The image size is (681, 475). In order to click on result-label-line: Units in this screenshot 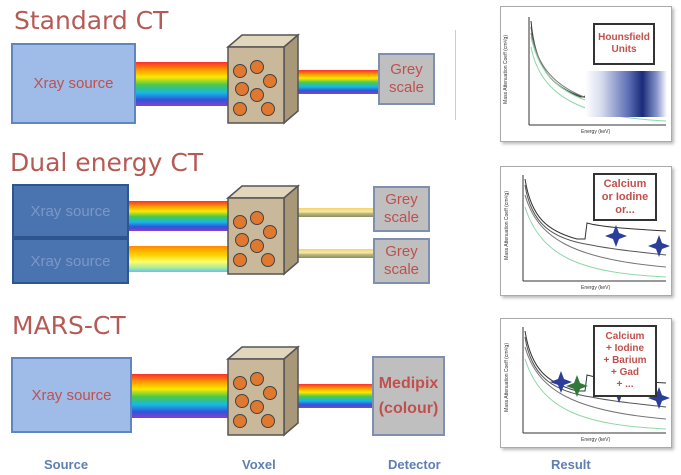, I will do `click(624, 49)`.